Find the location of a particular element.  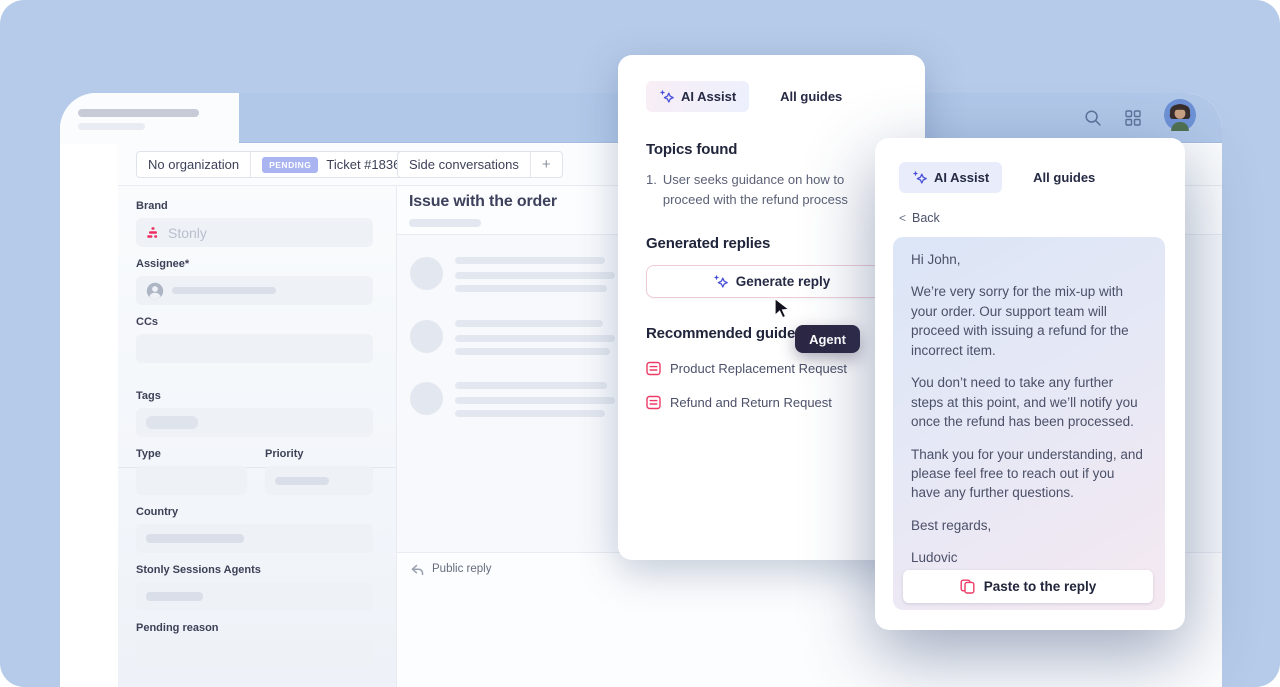

plus-icon: + is located at coordinates (546, 164).